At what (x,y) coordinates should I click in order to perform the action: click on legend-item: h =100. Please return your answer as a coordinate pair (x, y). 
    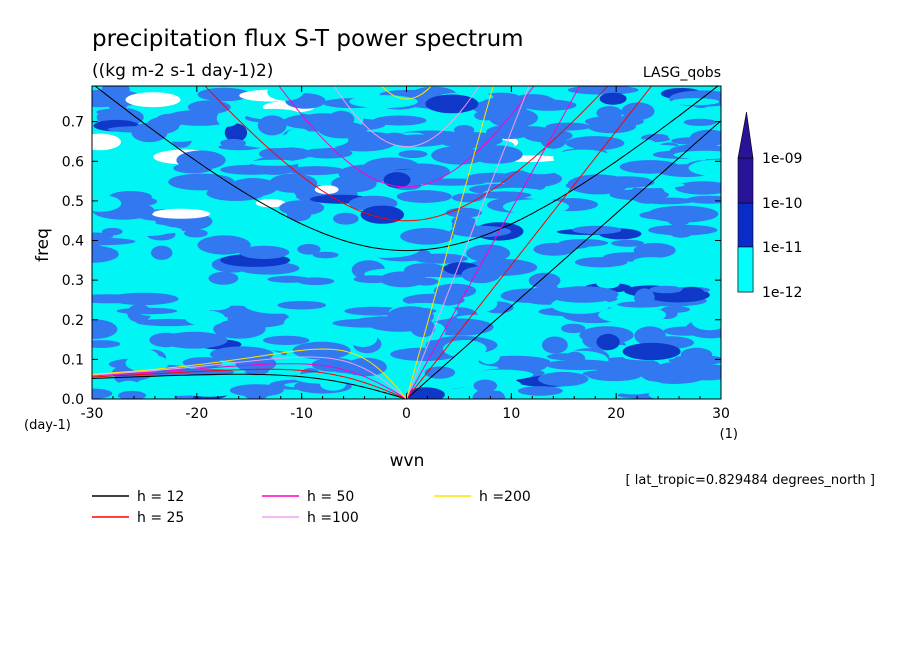
    Looking at the image, I should click on (310, 518).